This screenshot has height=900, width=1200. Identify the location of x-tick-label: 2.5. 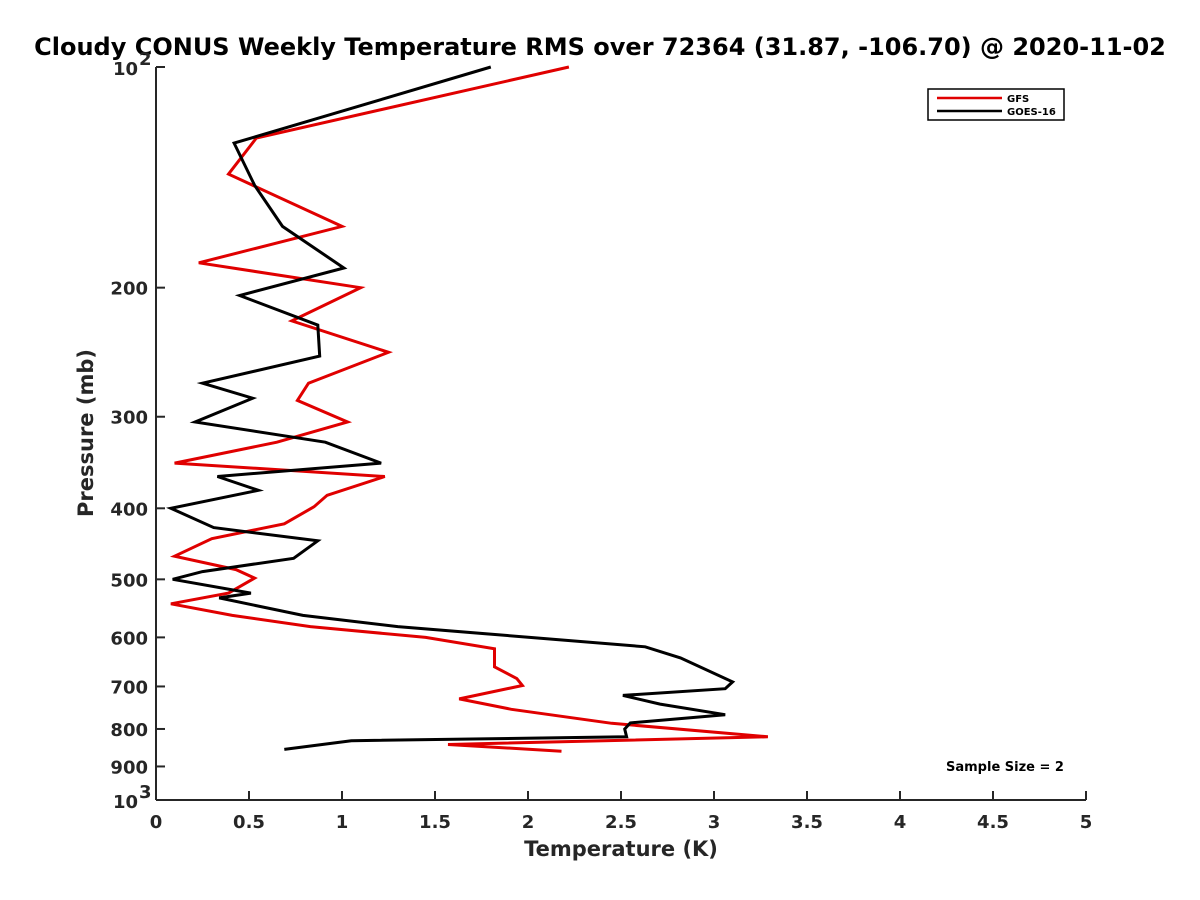
(621, 822).